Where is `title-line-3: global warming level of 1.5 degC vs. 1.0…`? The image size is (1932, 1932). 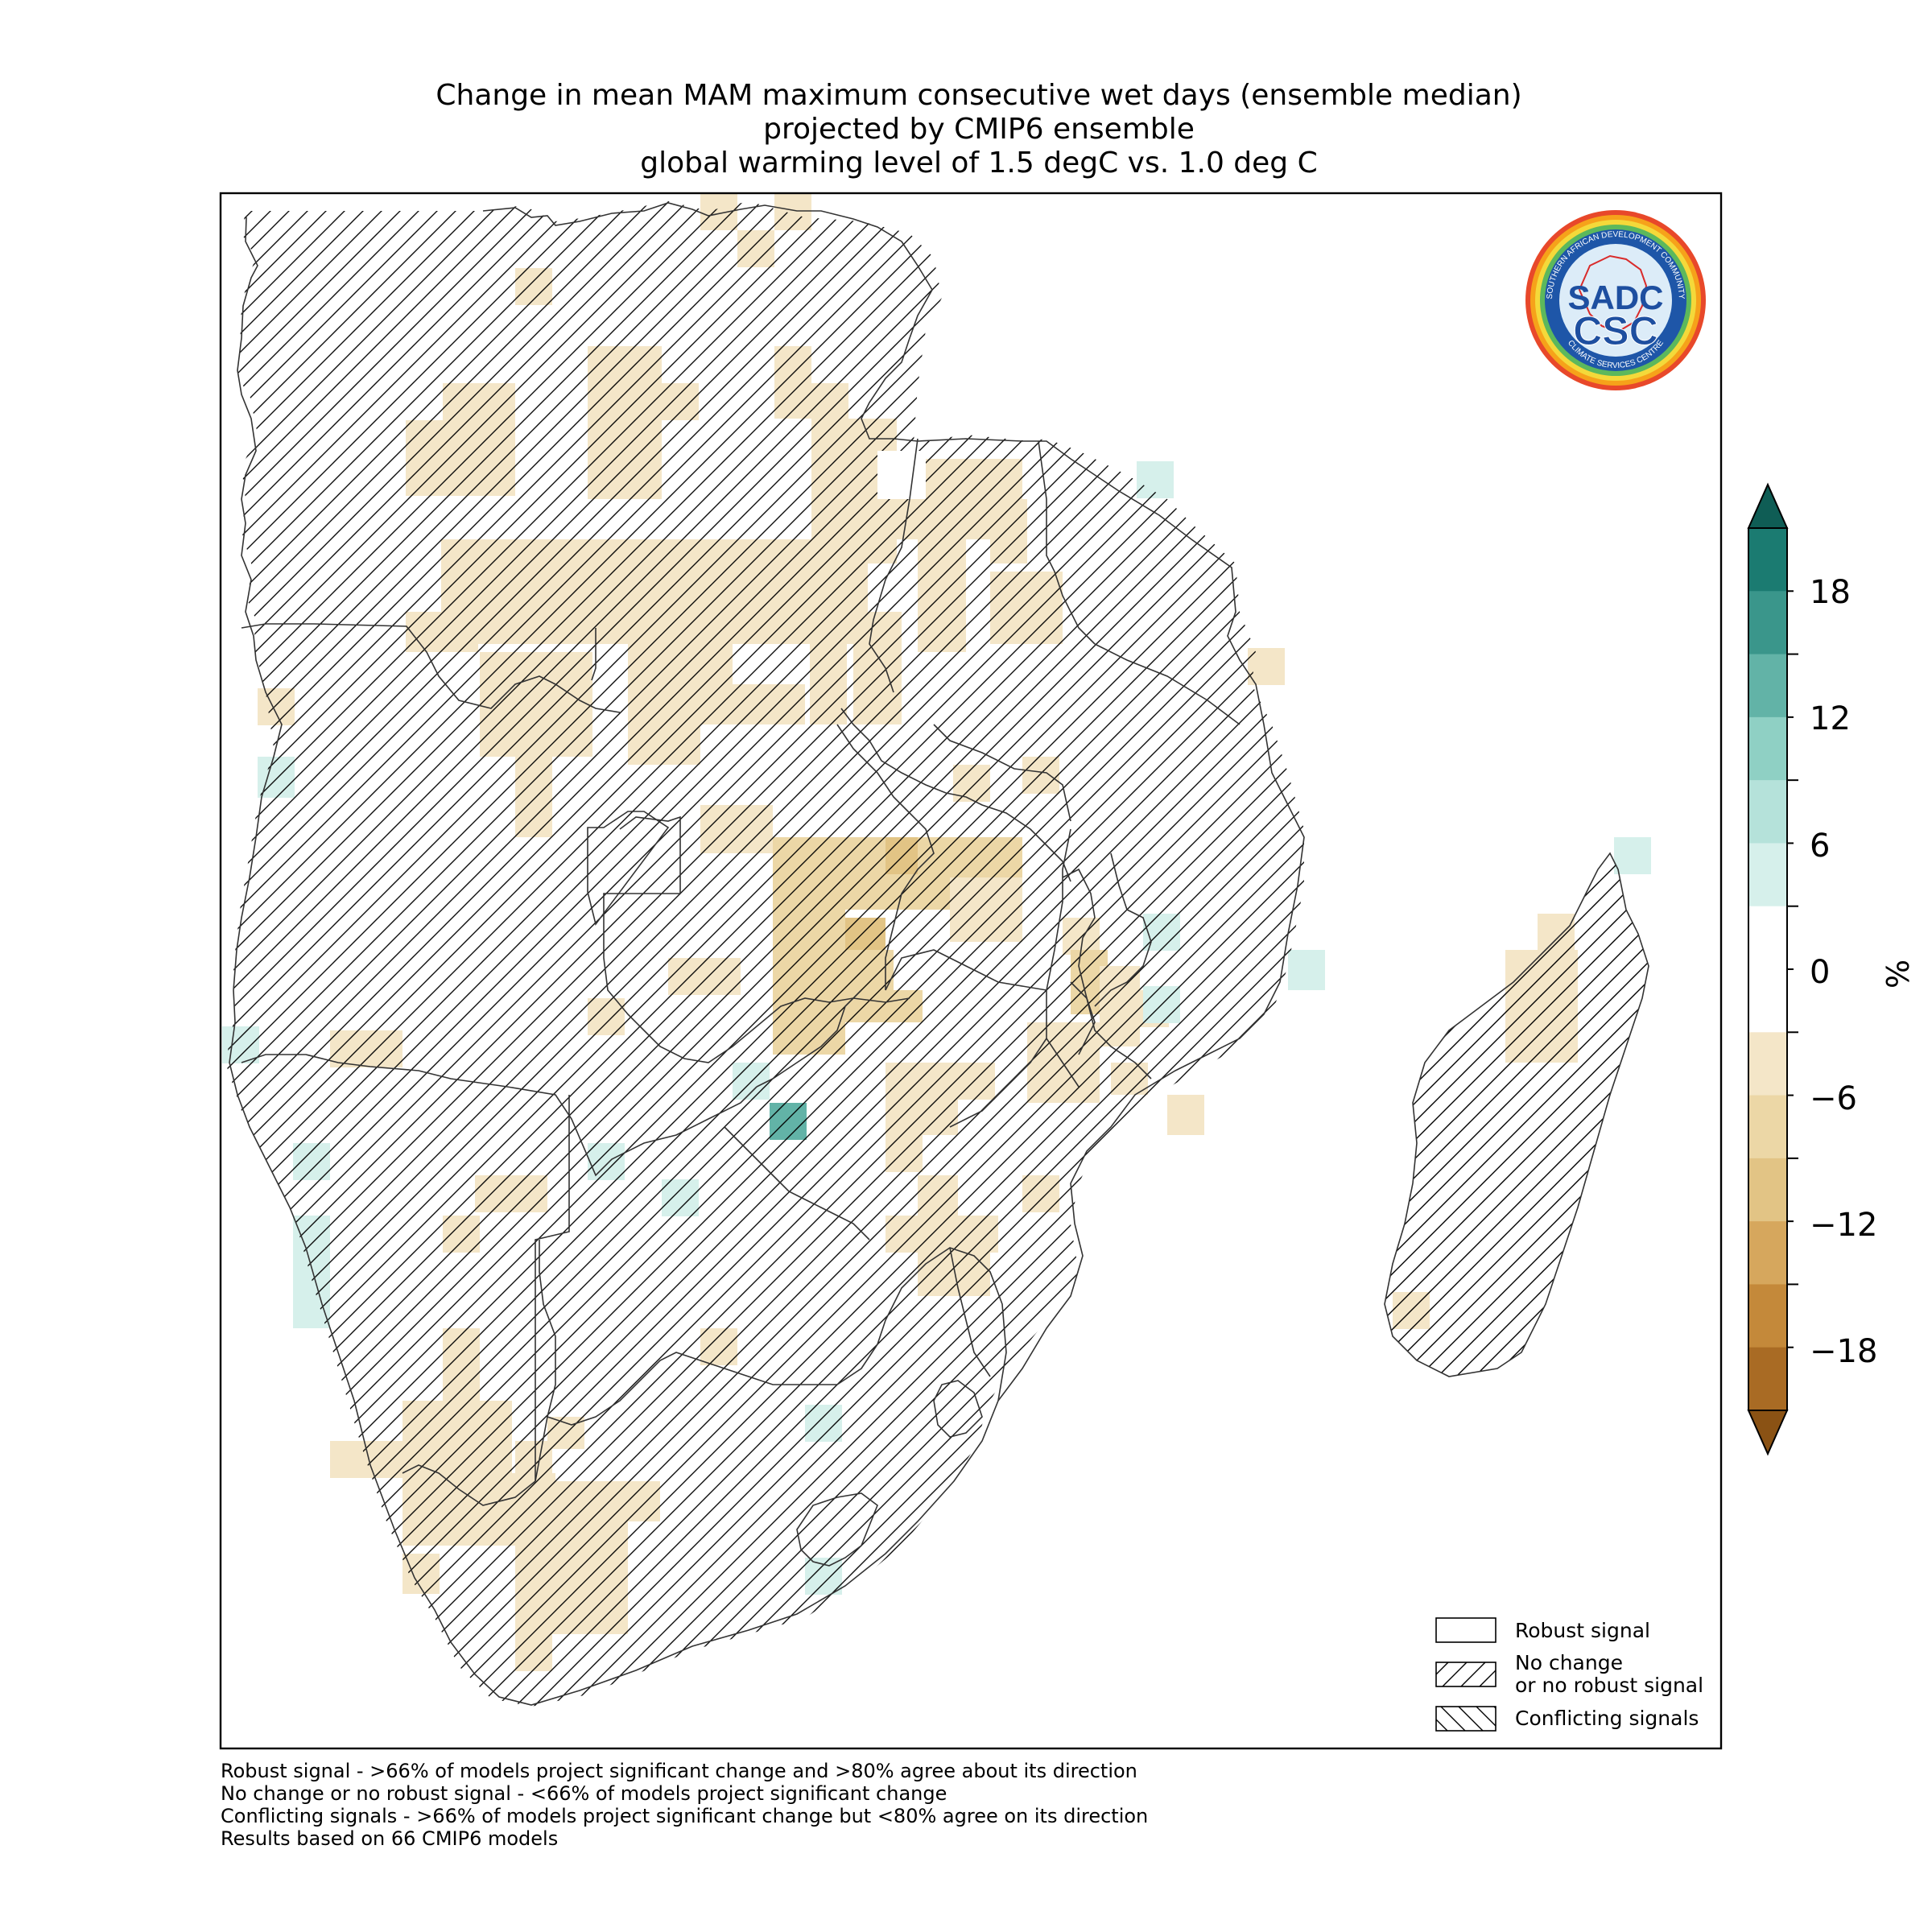 title-line-3: global warming level of 1.5 degC vs. 1.0… is located at coordinates (979, 163).